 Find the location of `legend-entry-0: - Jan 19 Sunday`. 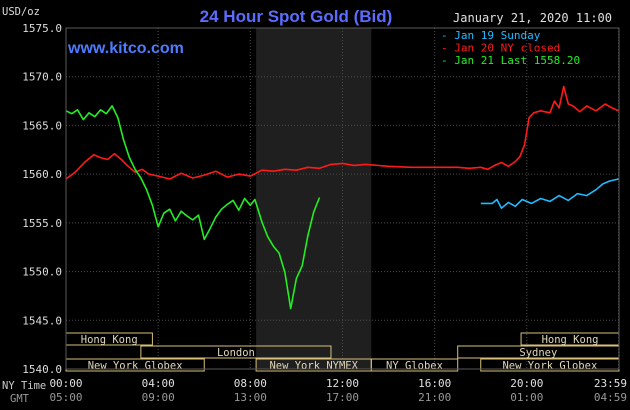

legend-entry-0: - Jan 19 Sunday is located at coordinates (491, 35).